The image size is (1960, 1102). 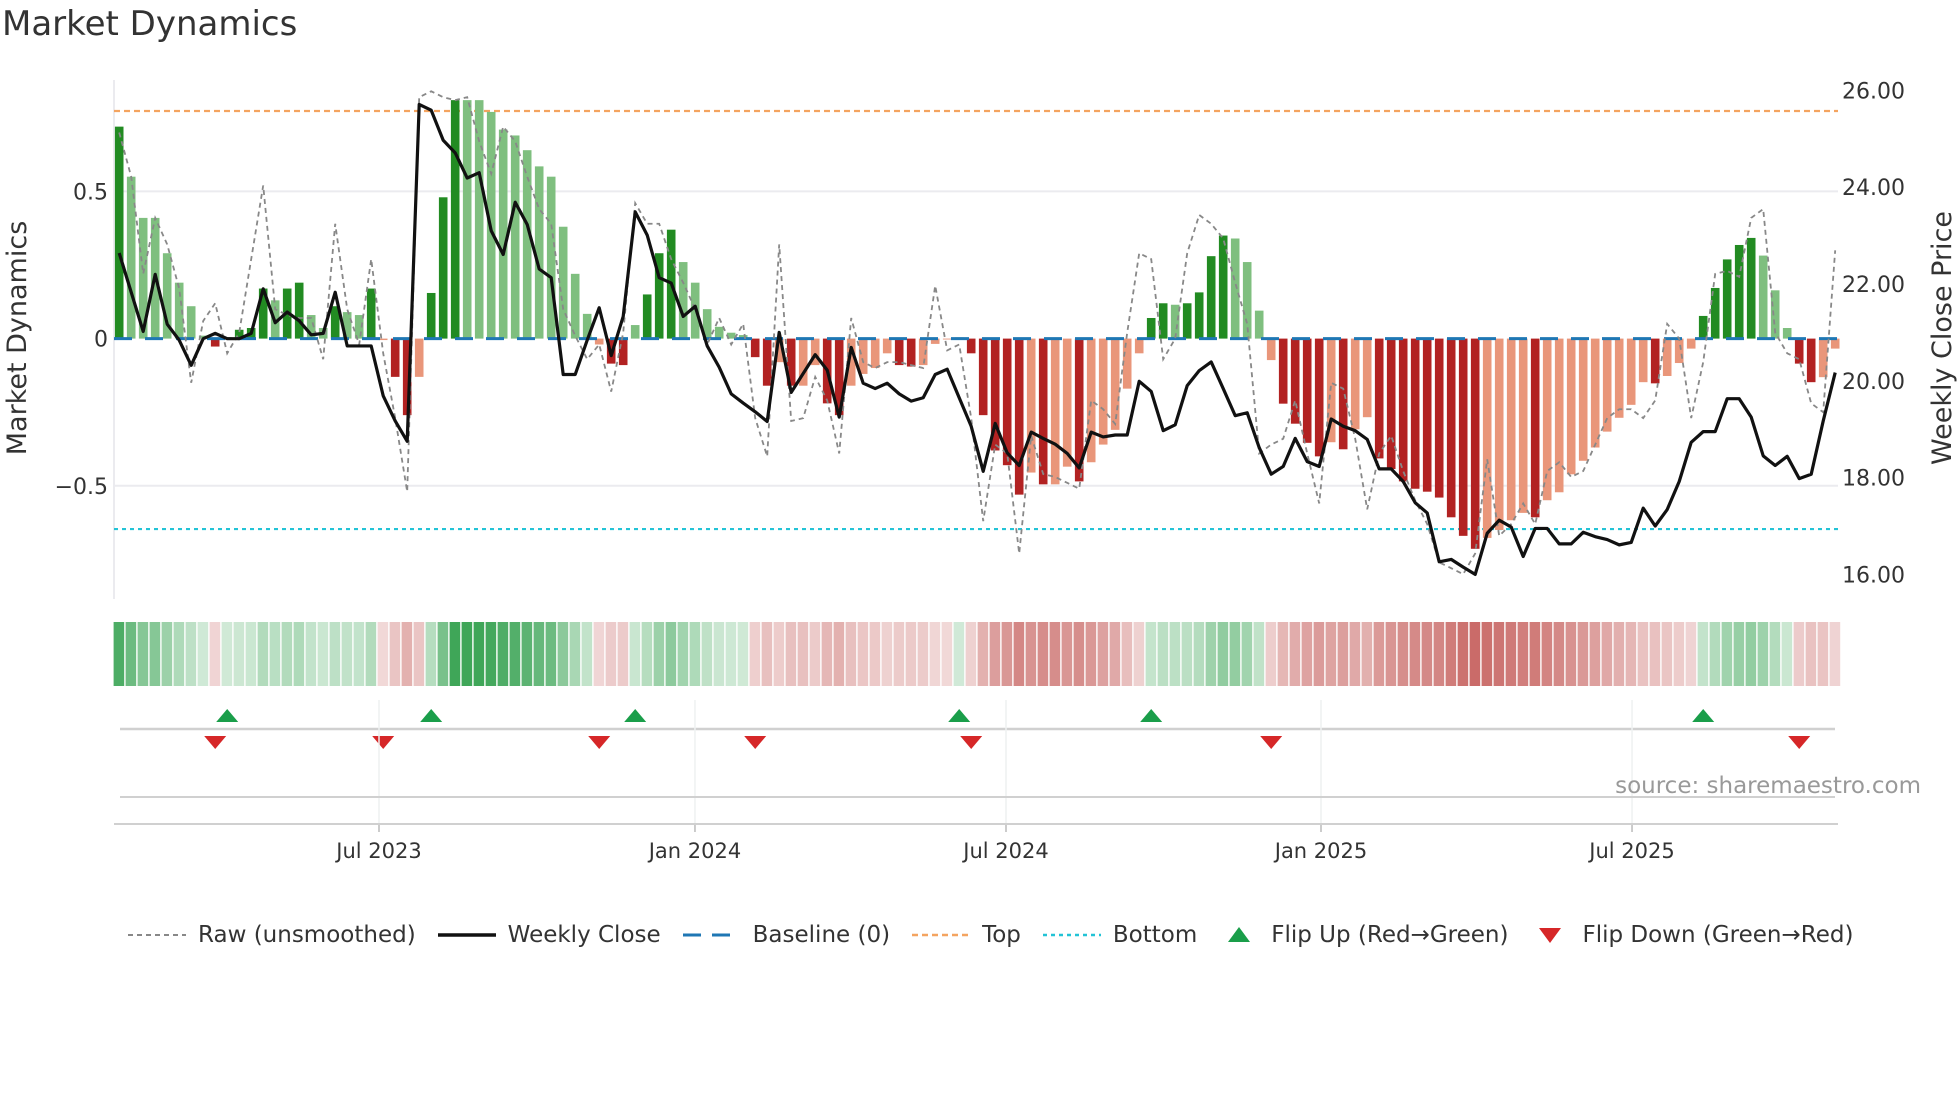 I want to click on legend-item-flip-down: Flip Down (Green→Red), so click(x=1691, y=935).